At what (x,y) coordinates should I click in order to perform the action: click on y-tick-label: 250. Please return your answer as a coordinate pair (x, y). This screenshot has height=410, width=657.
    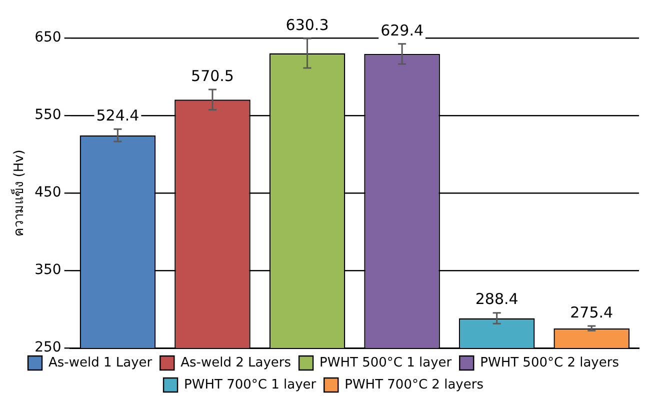
    Looking at the image, I should click on (48, 348).